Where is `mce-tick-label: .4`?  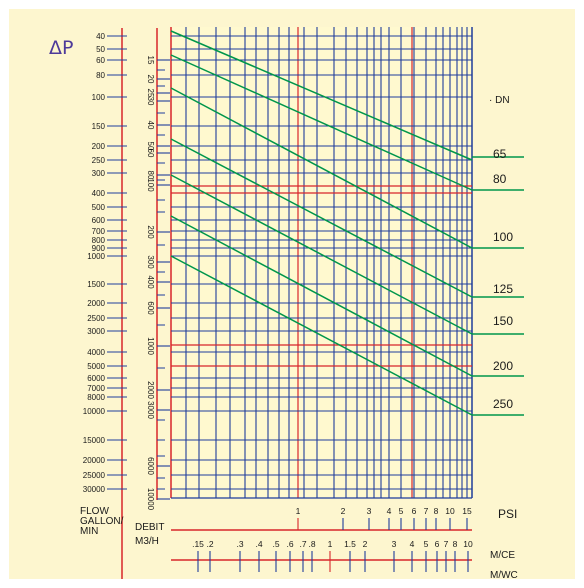
mce-tick-label: .4 is located at coordinates (258, 544).